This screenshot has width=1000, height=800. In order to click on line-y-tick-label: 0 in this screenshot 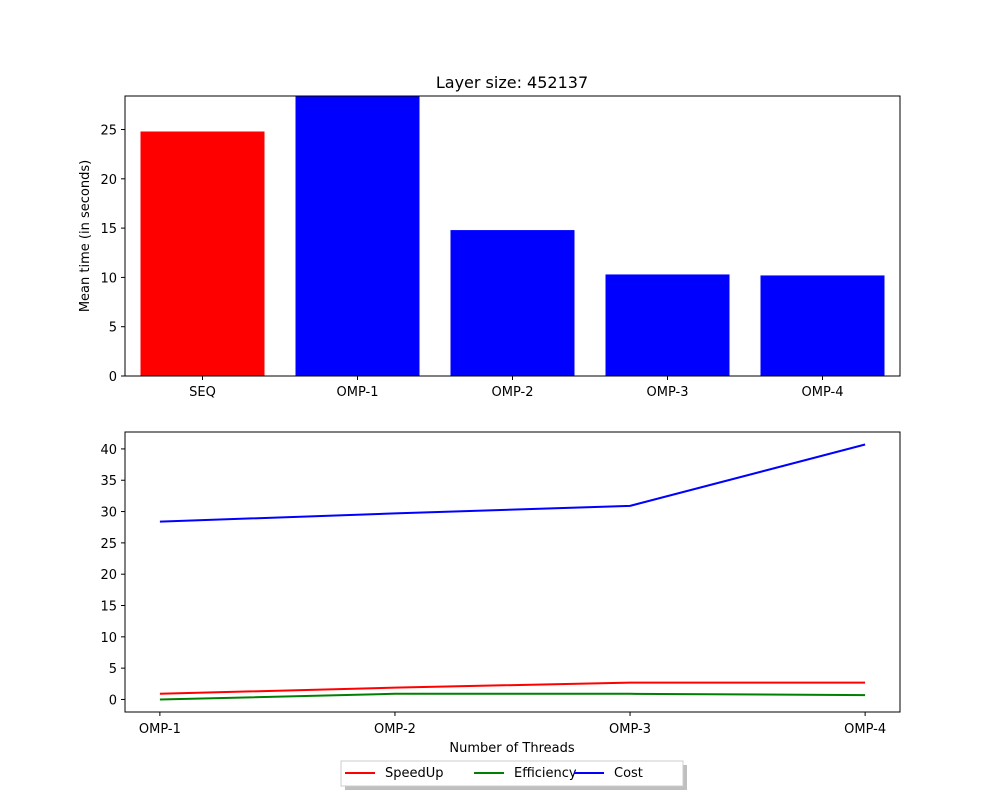, I will do `click(113, 700)`.